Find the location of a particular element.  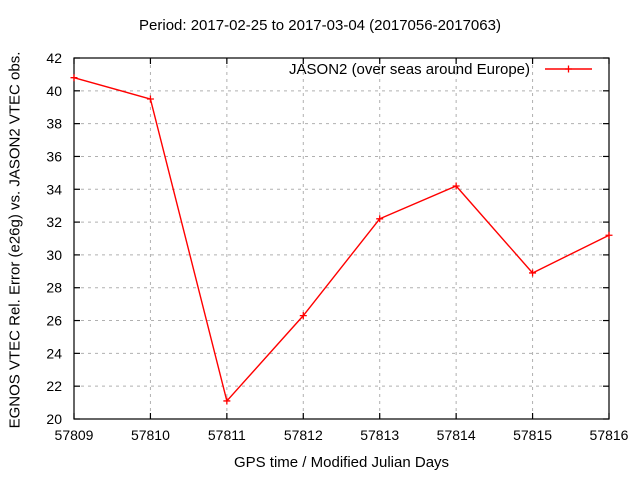

y-tick-label: 40 is located at coordinates (54, 91).